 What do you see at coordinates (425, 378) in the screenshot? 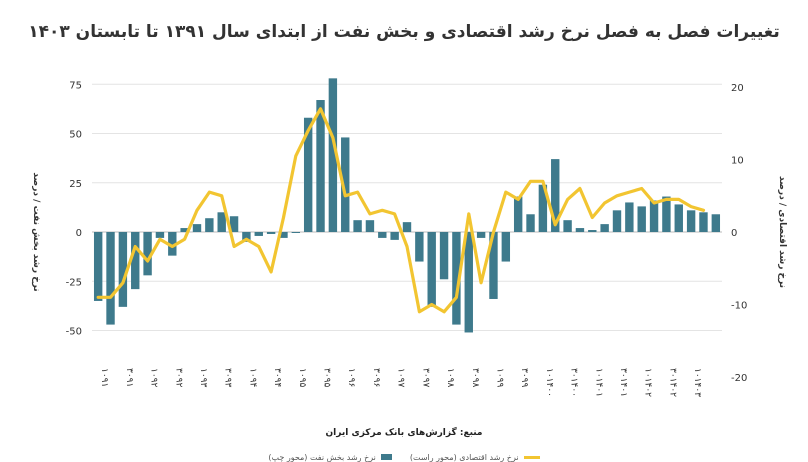
I see `x-tick-label: ۳۰۹۷` at bounding box center [425, 378].